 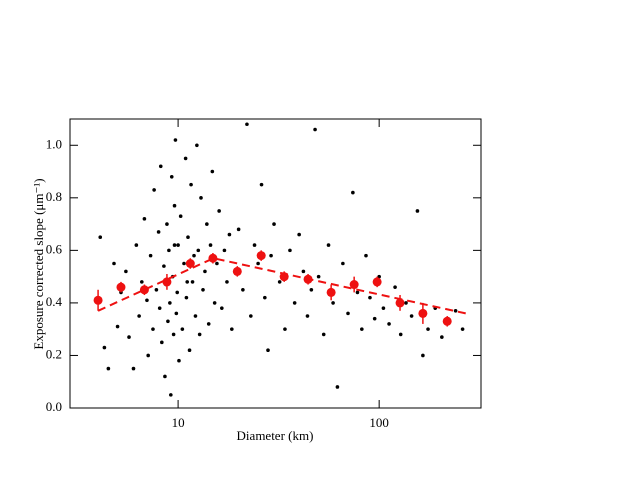 I want to click on x-axis-label: Diameter (km), so click(x=275, y=435).